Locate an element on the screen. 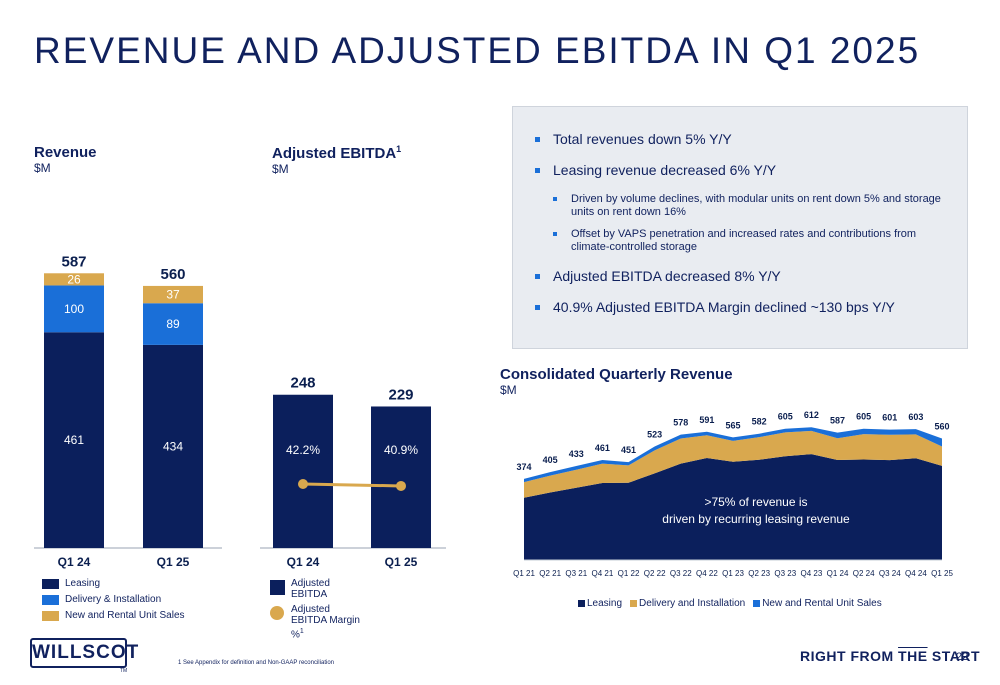 Image resolution: width=1000 pixels, height=685 pixels. ebitda-x-tick-0: Q1 24 is located at coordinates (303, 562).